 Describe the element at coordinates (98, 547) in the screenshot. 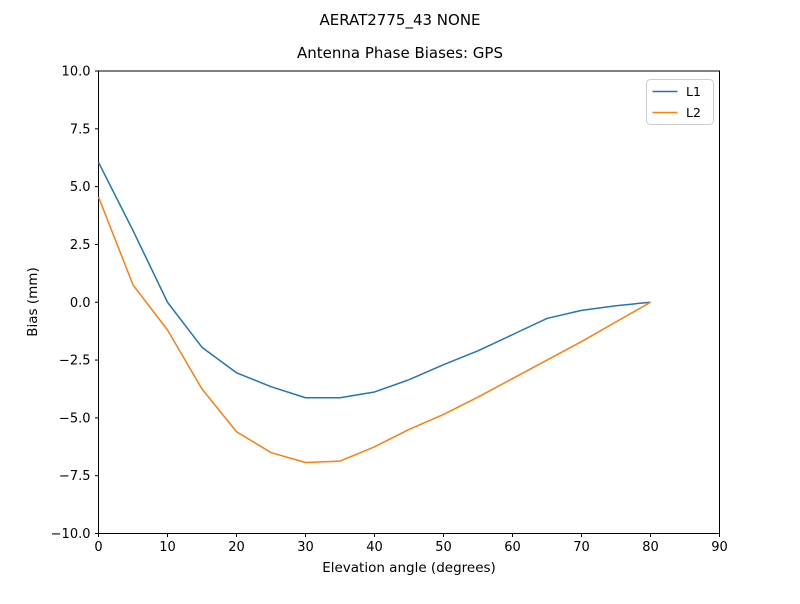

I see `x-tick-label: 0` at that location.